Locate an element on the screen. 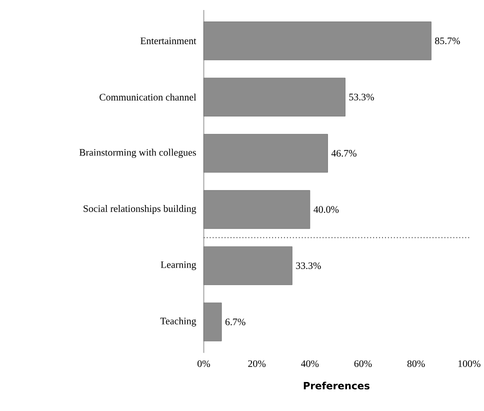  data-label: 46.7% is located at coordinates (343, 153).